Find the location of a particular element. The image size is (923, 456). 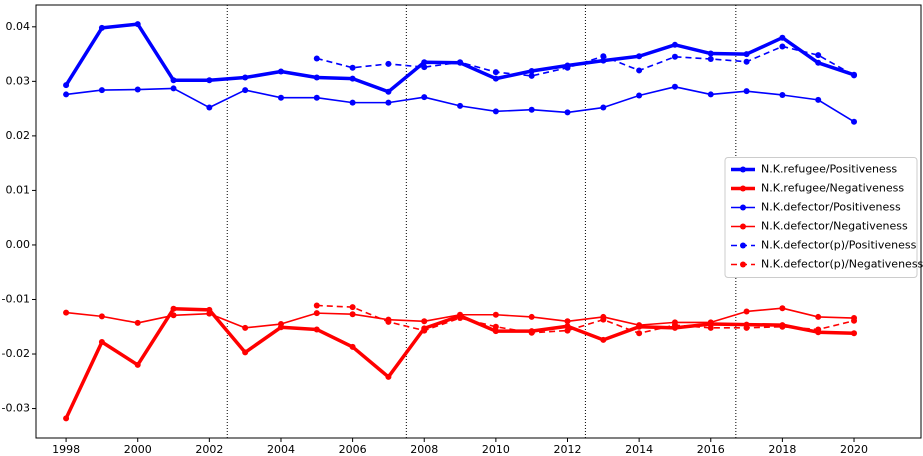

x-tick-label: 2010 is located at coordinates (496, 449).